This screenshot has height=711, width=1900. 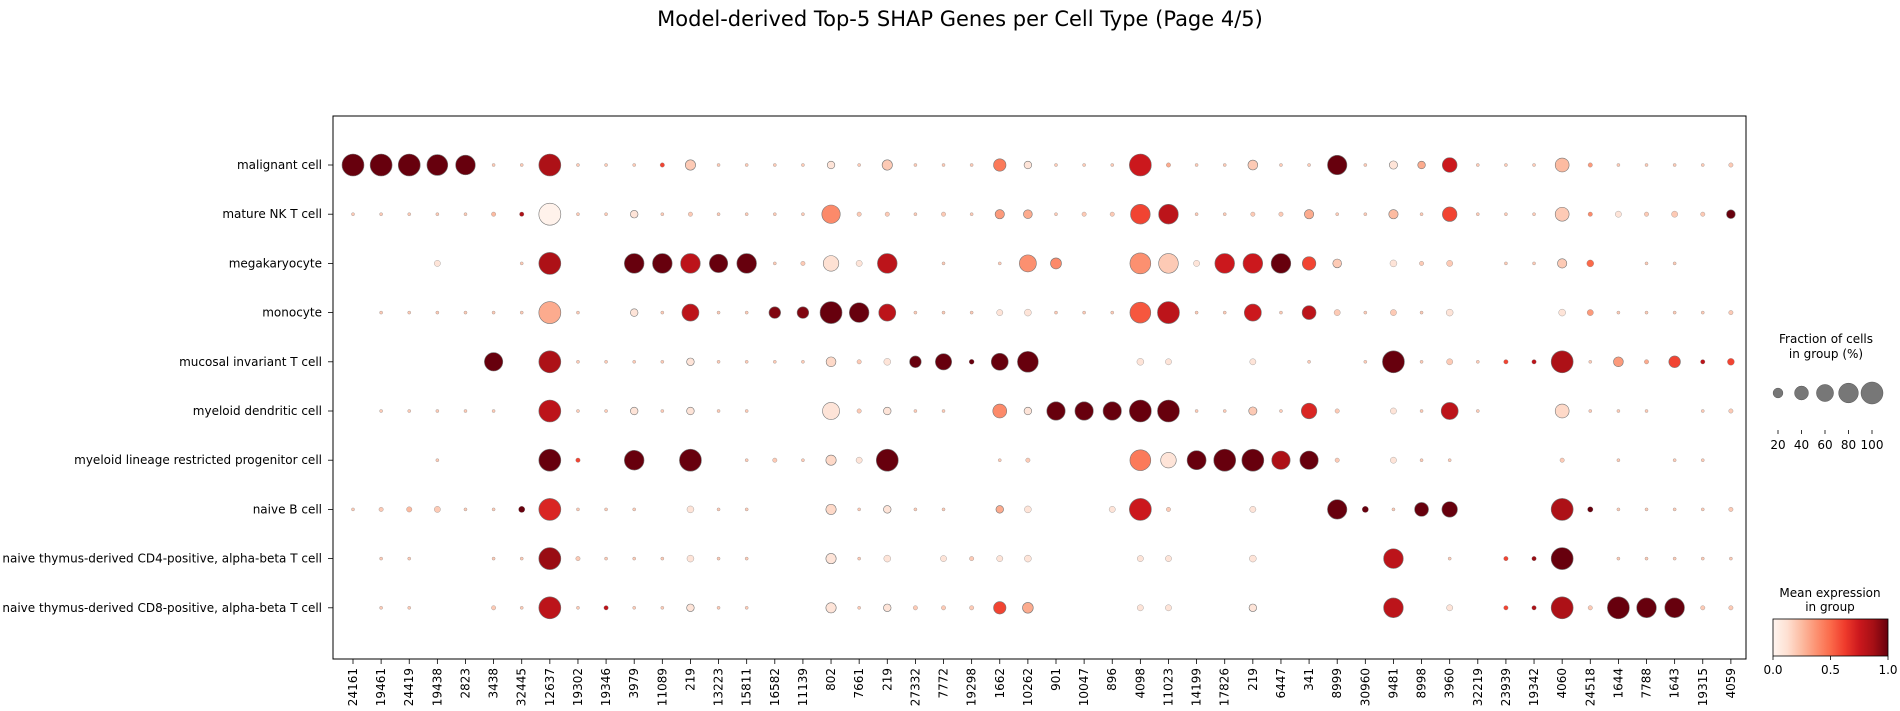 I want to click on x-tick-label: 10262, so click(x=1028, y=687).